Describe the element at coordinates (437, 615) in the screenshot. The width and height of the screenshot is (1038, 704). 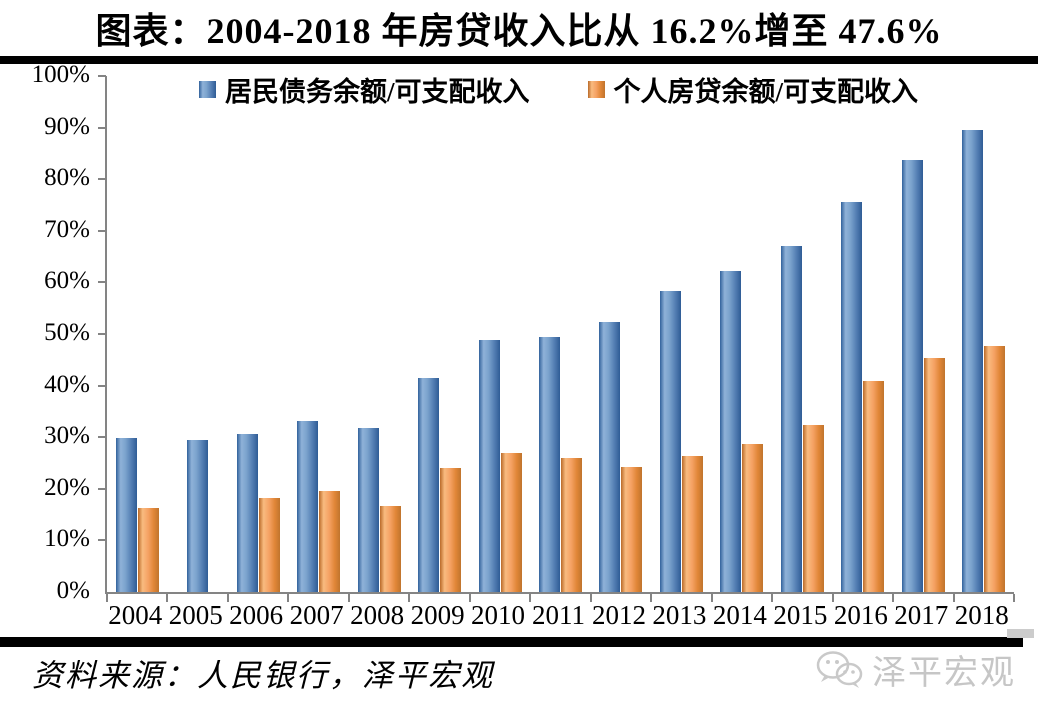
I see `x-tick-label: 2009` at that location.